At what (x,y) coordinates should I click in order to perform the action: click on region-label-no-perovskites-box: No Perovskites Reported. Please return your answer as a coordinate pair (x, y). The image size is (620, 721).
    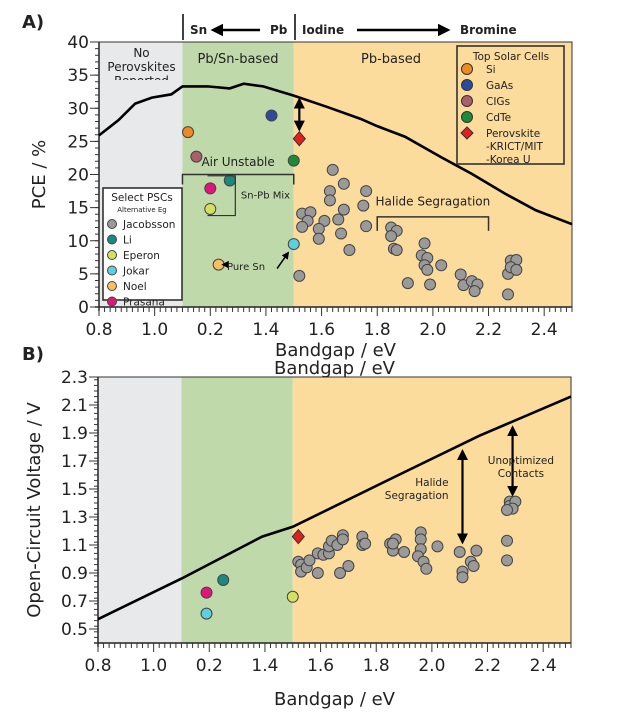
    Looking at the image, I should click on (141, 63).